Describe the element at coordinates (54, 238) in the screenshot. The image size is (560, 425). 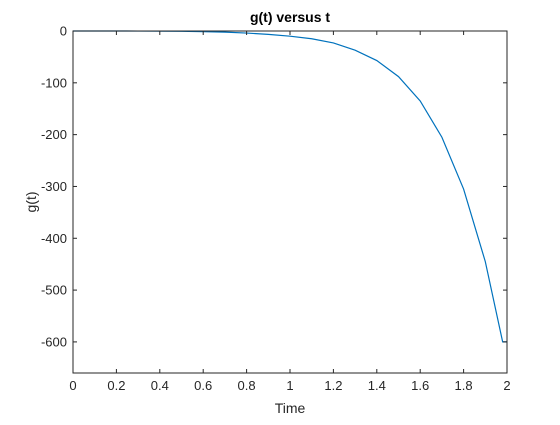
I see `y-tick-label: -400` at that location.